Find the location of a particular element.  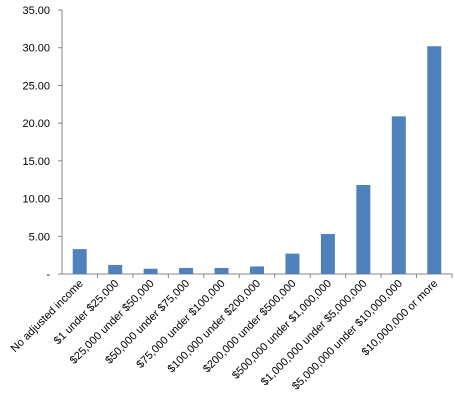

y-tick-label: 35.00 is located at coordinates (36, 11).